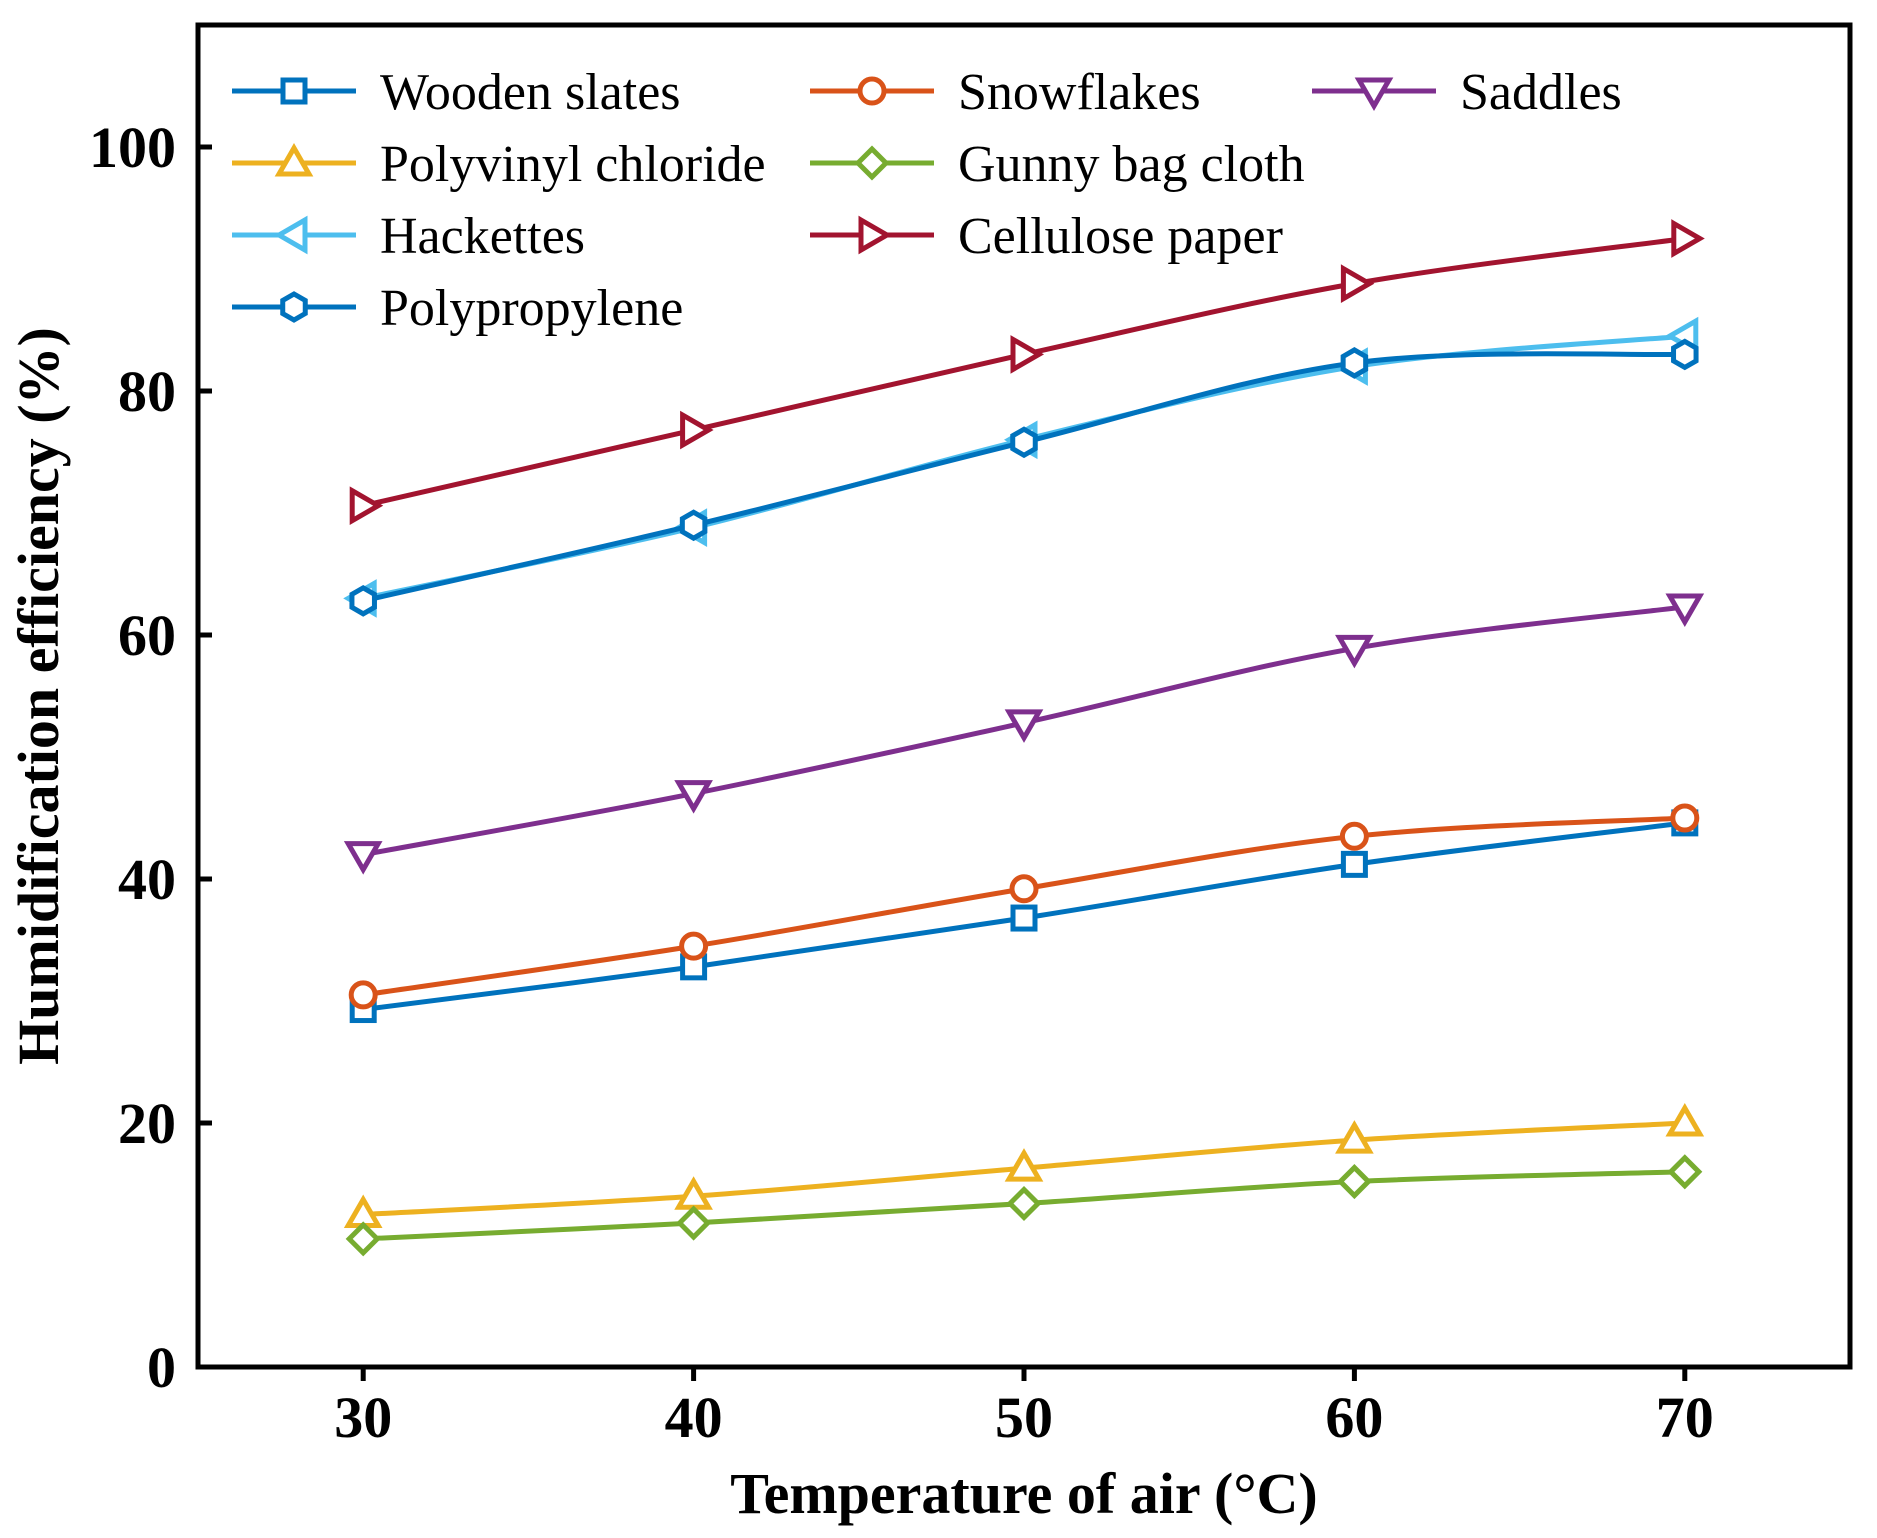 The width and height of the screenshot is (1877, 1538). Describe the element at coordinates (875, 235) in the screenshot. I see `legend-marker-cellulose-paper` at that location.